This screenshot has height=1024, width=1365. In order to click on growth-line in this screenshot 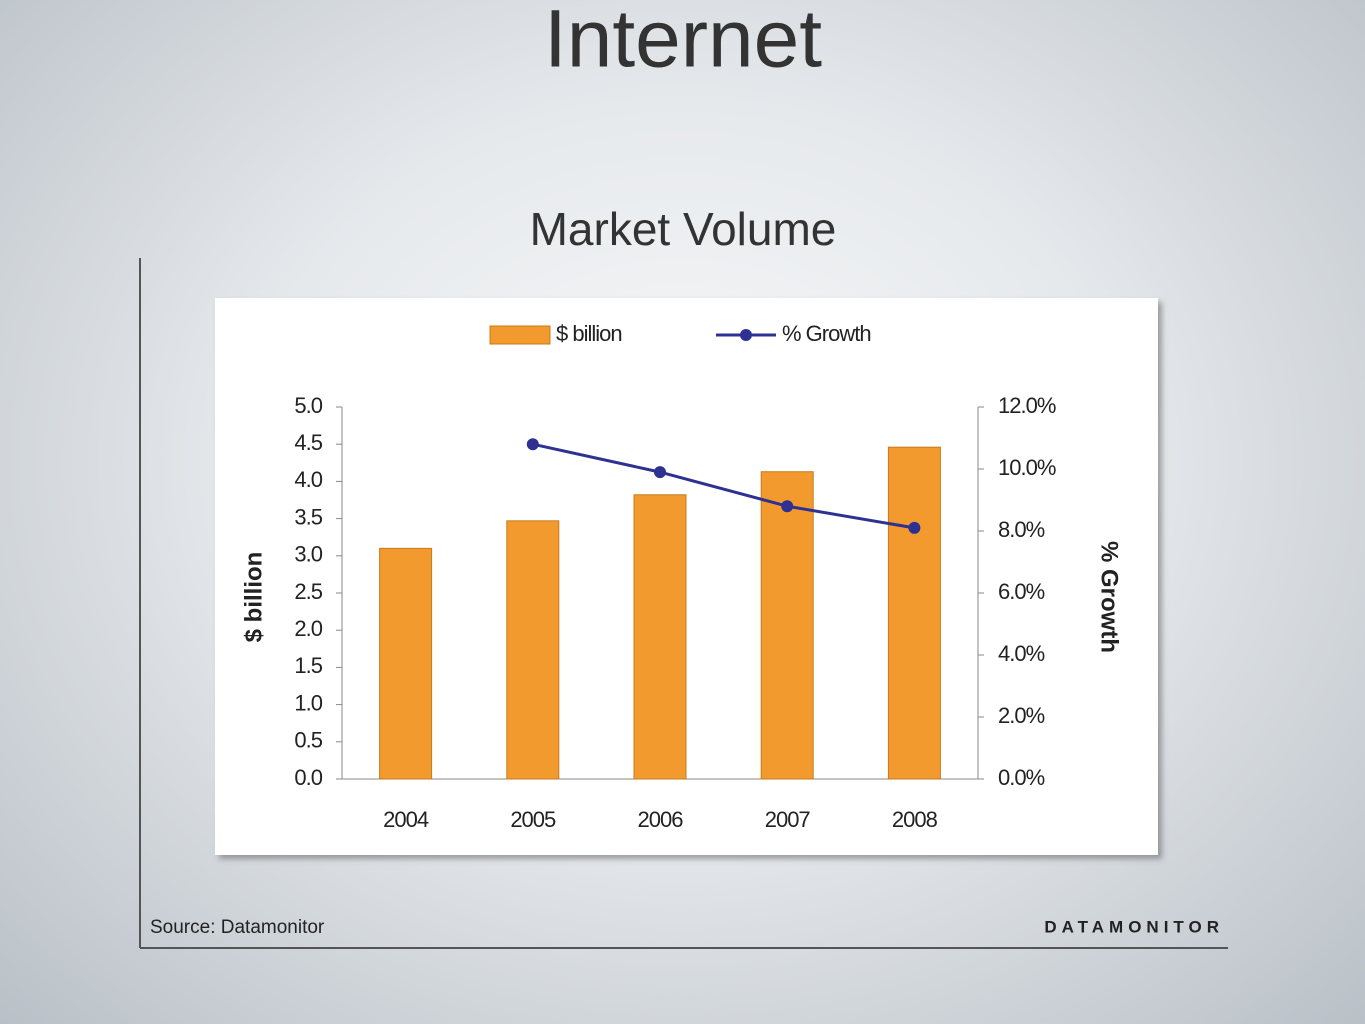, I will do `click(723, 486)`.